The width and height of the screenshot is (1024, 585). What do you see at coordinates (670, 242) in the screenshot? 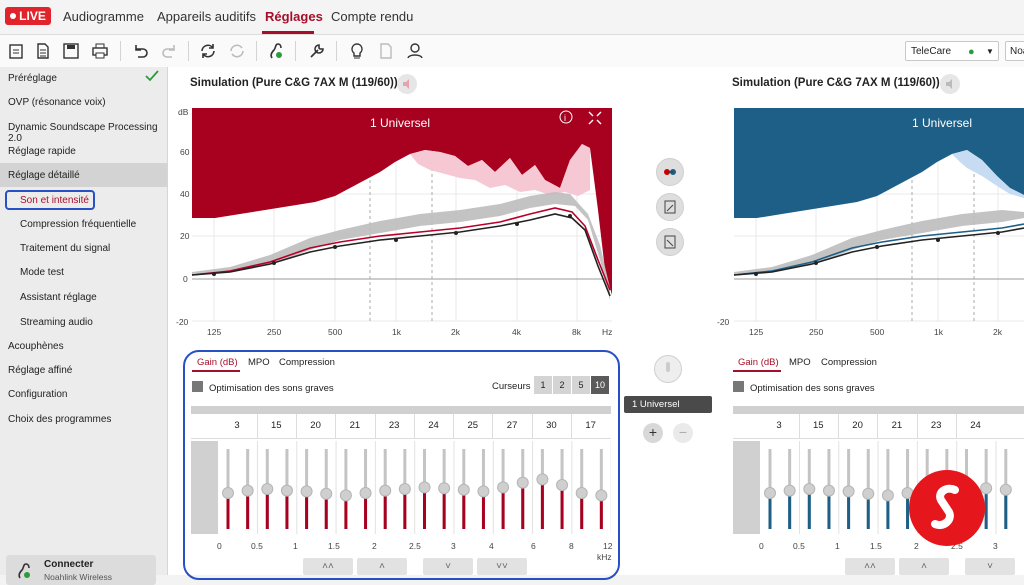
I see `copy-right-button` at bounding box center [670, 242].